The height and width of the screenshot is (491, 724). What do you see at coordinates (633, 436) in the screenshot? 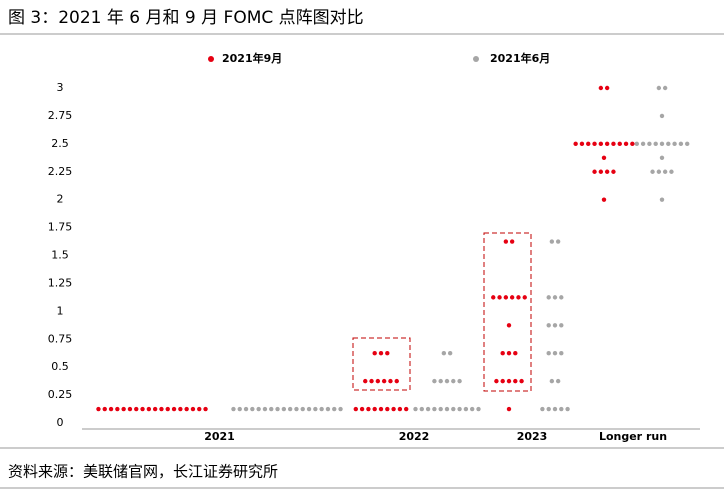
I see `x-tick-label: Longer run` at bounding box center [633, 436].